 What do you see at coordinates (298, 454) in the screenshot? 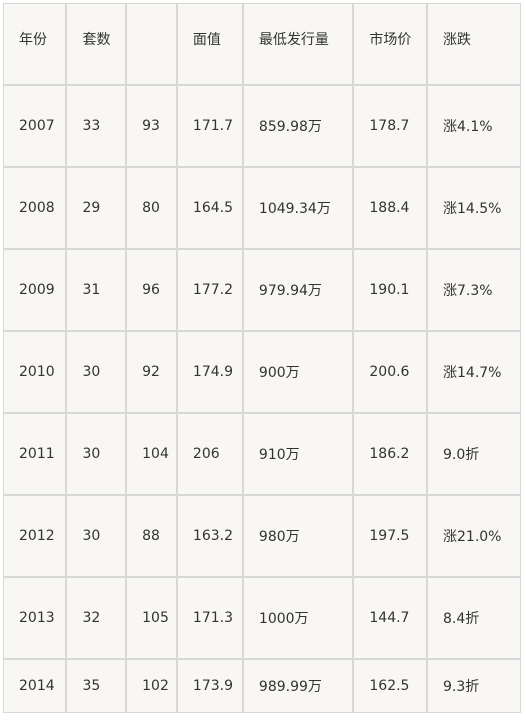
I see `cell-min-issue-volume: 910万` at bounding box center [298, 454].